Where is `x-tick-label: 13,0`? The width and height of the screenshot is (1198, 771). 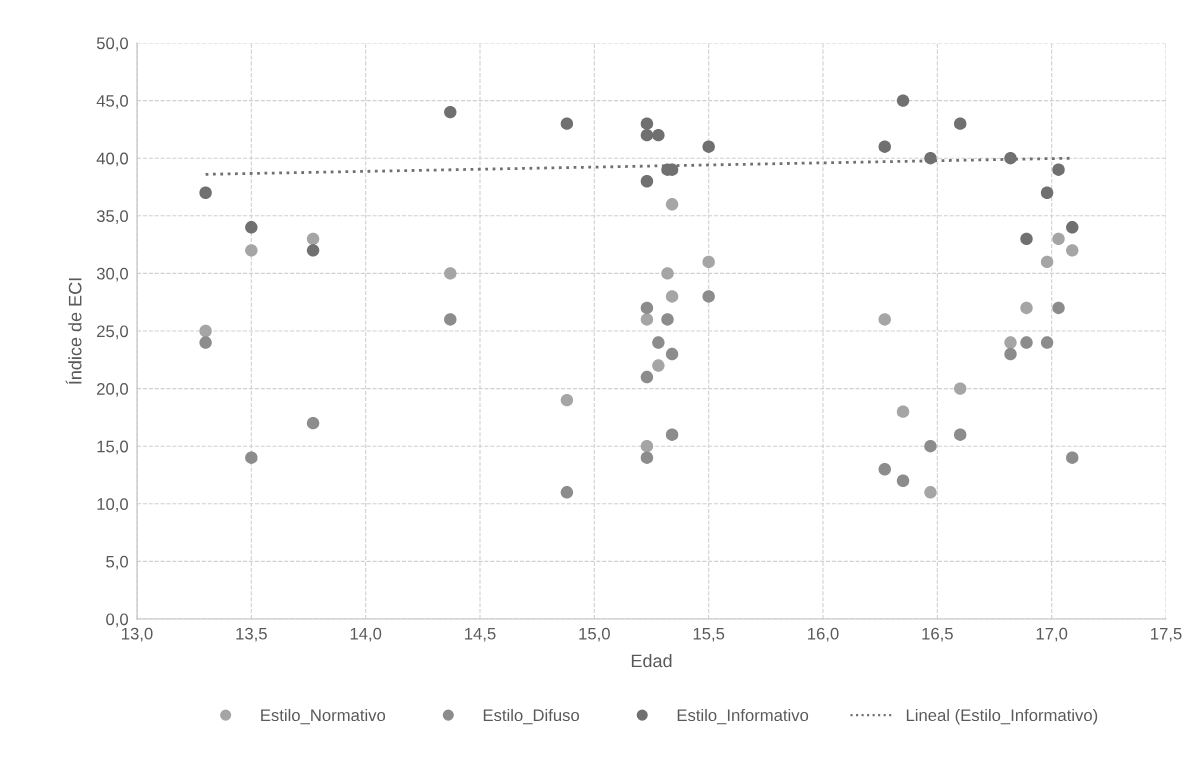
x-tick-label: 13,0 is located at coordinates (137, 634).